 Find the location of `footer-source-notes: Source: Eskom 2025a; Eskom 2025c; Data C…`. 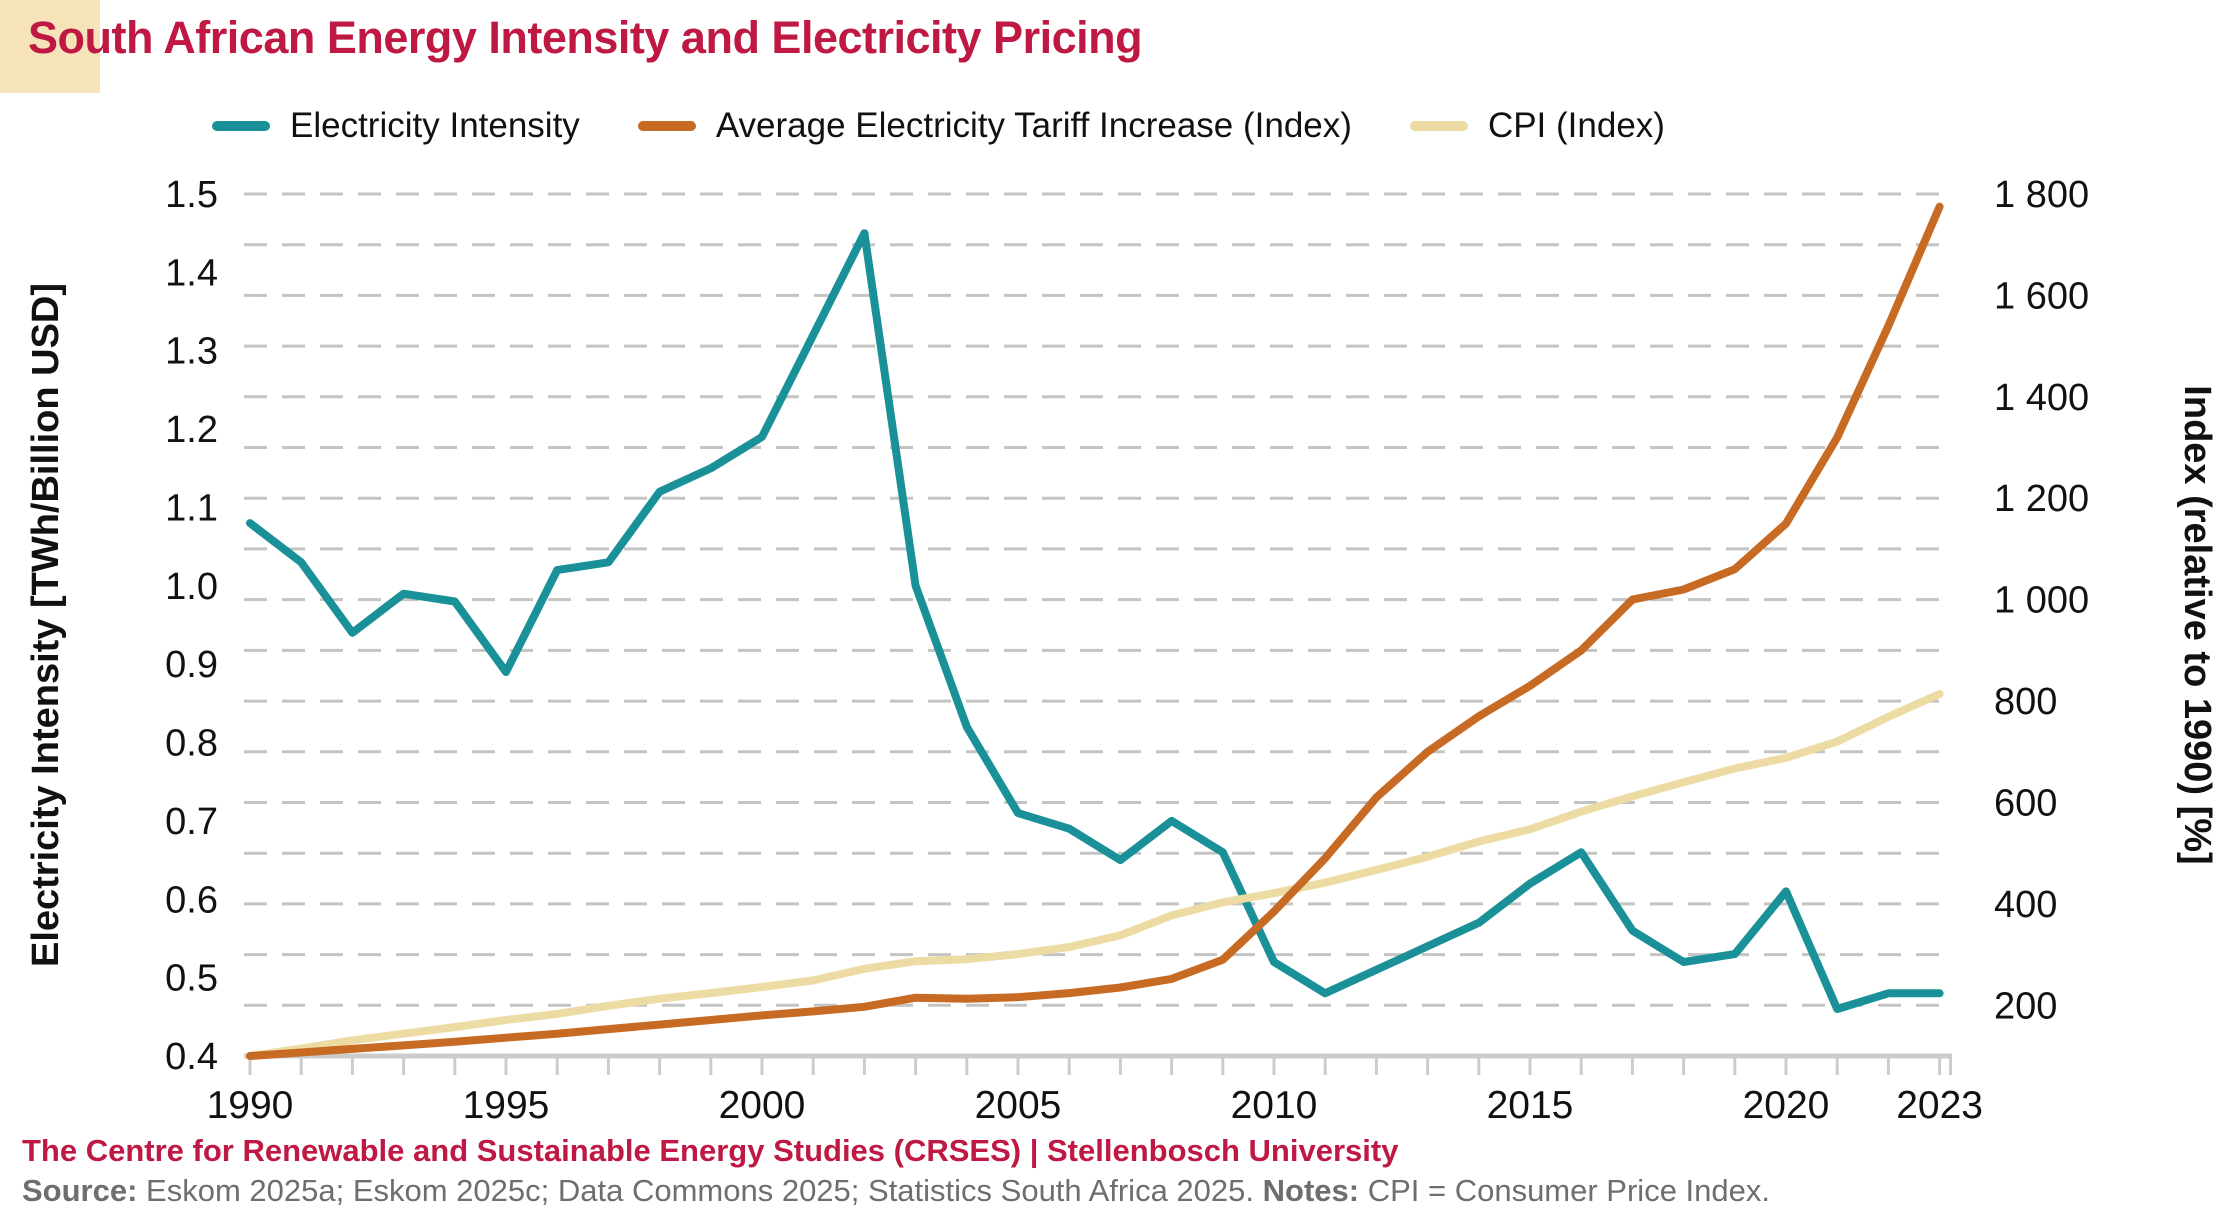

footer-source-notes: Source: Eskom 2025a; Eskom 2025c; Data C… is located at coordinates (896, 1191).